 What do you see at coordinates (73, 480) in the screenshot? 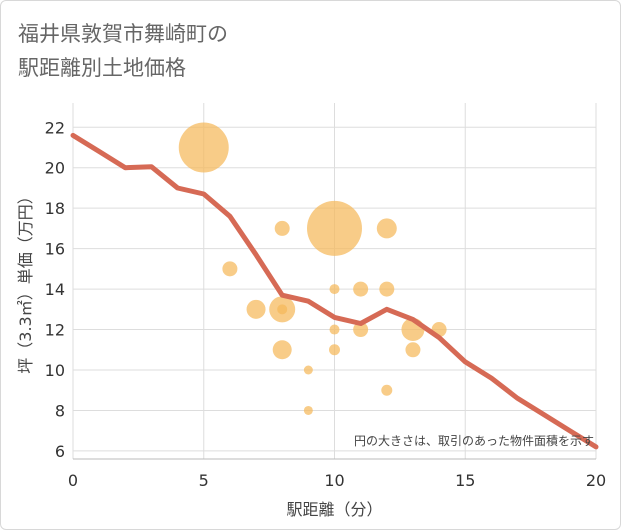
I see `x-tick-label: 0` at bounding box center [73, 480].